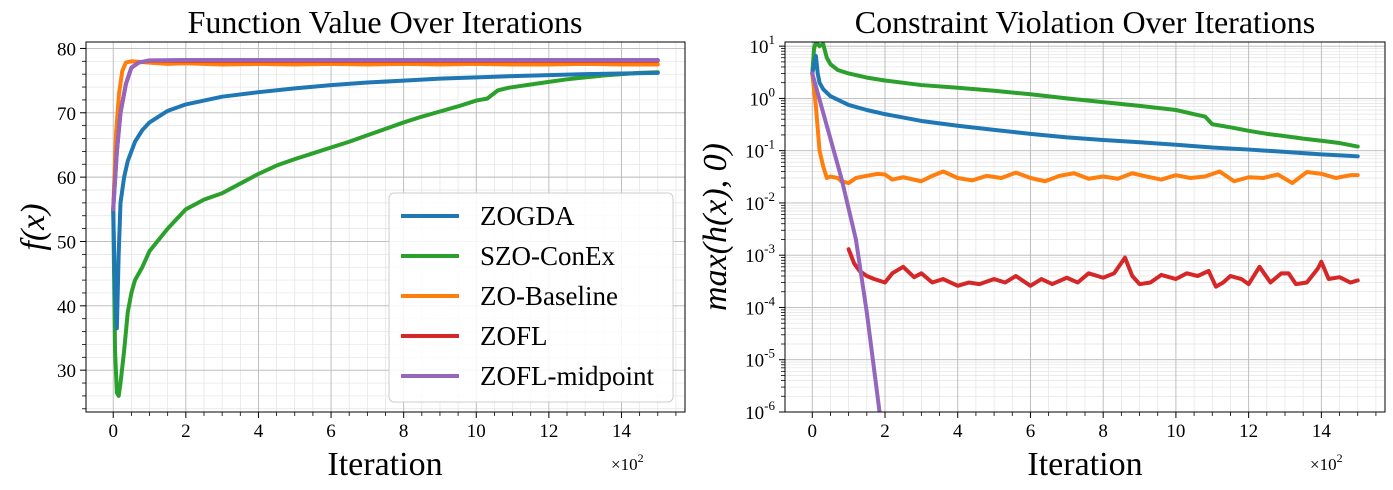 Image resolution: width=1393 pixels, height=490 pixels. I want to click on y-tick-label: 10⁻⁴, so click(760, 306).